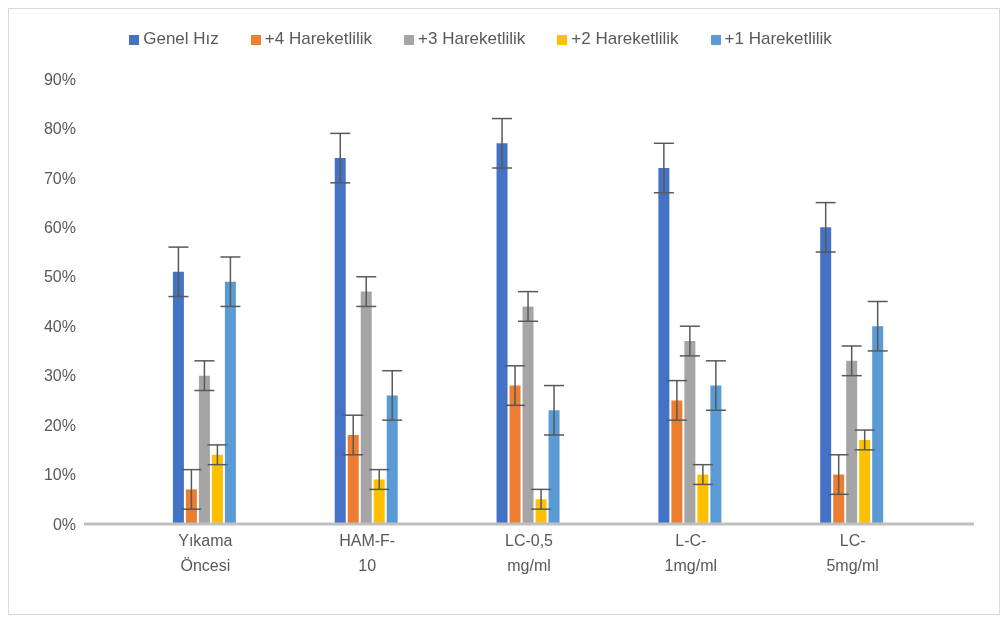 The height and width of the screenshot is (626, 1007). I want to click on y-tick-label: 60%, so click(59, 228).